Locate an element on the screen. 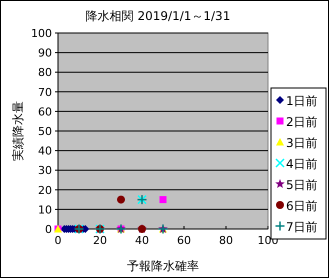 The image size is (329, 278). y-tick-label: 20 is located at coordinates (45, 190).